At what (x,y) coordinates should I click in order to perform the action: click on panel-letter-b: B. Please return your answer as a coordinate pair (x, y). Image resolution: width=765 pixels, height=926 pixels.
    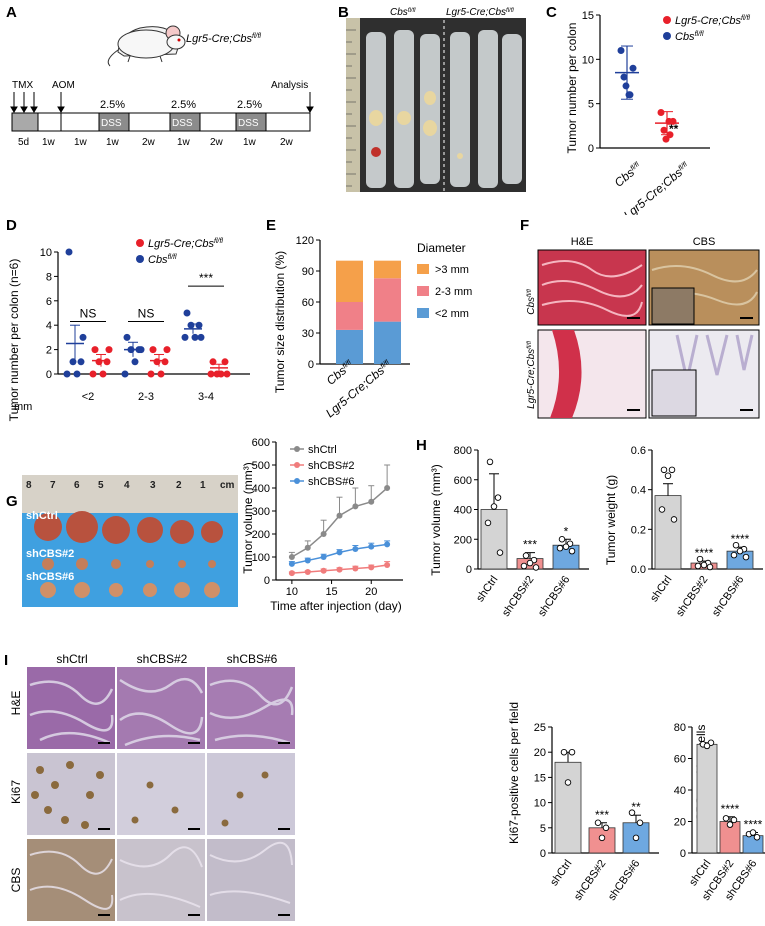
    Looking at the image, I should click on (343, 12).